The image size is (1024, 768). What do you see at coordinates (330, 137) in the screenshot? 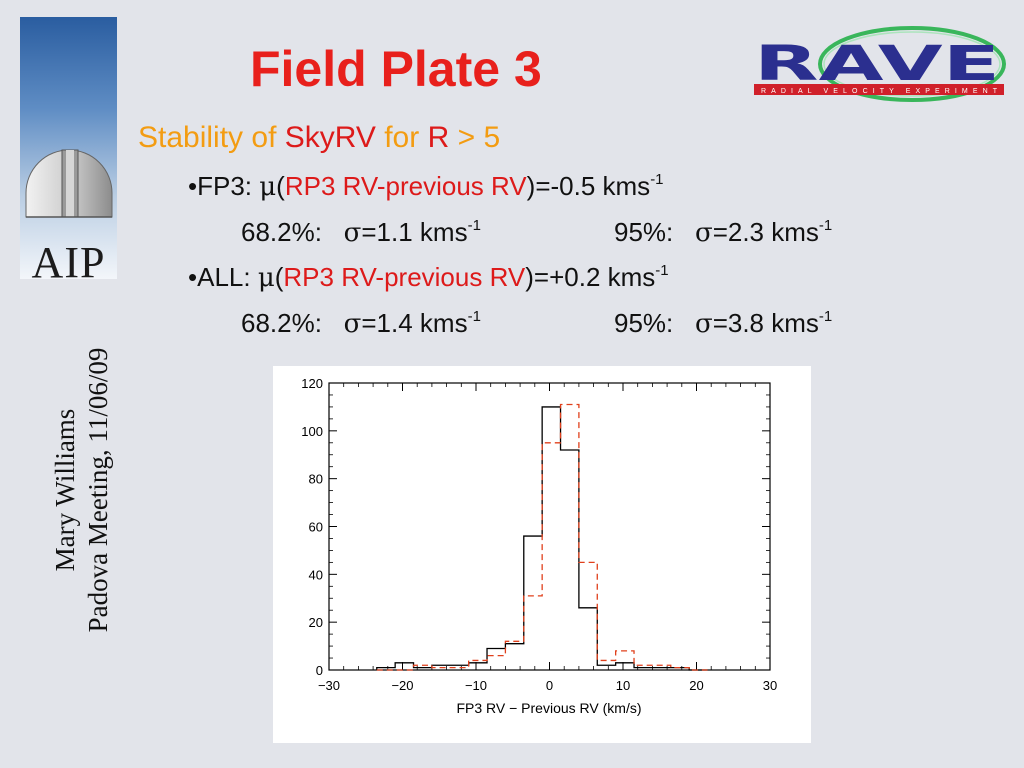
I see `subtitle-skyrv: SkyRV` at bounding box center [330, 137].